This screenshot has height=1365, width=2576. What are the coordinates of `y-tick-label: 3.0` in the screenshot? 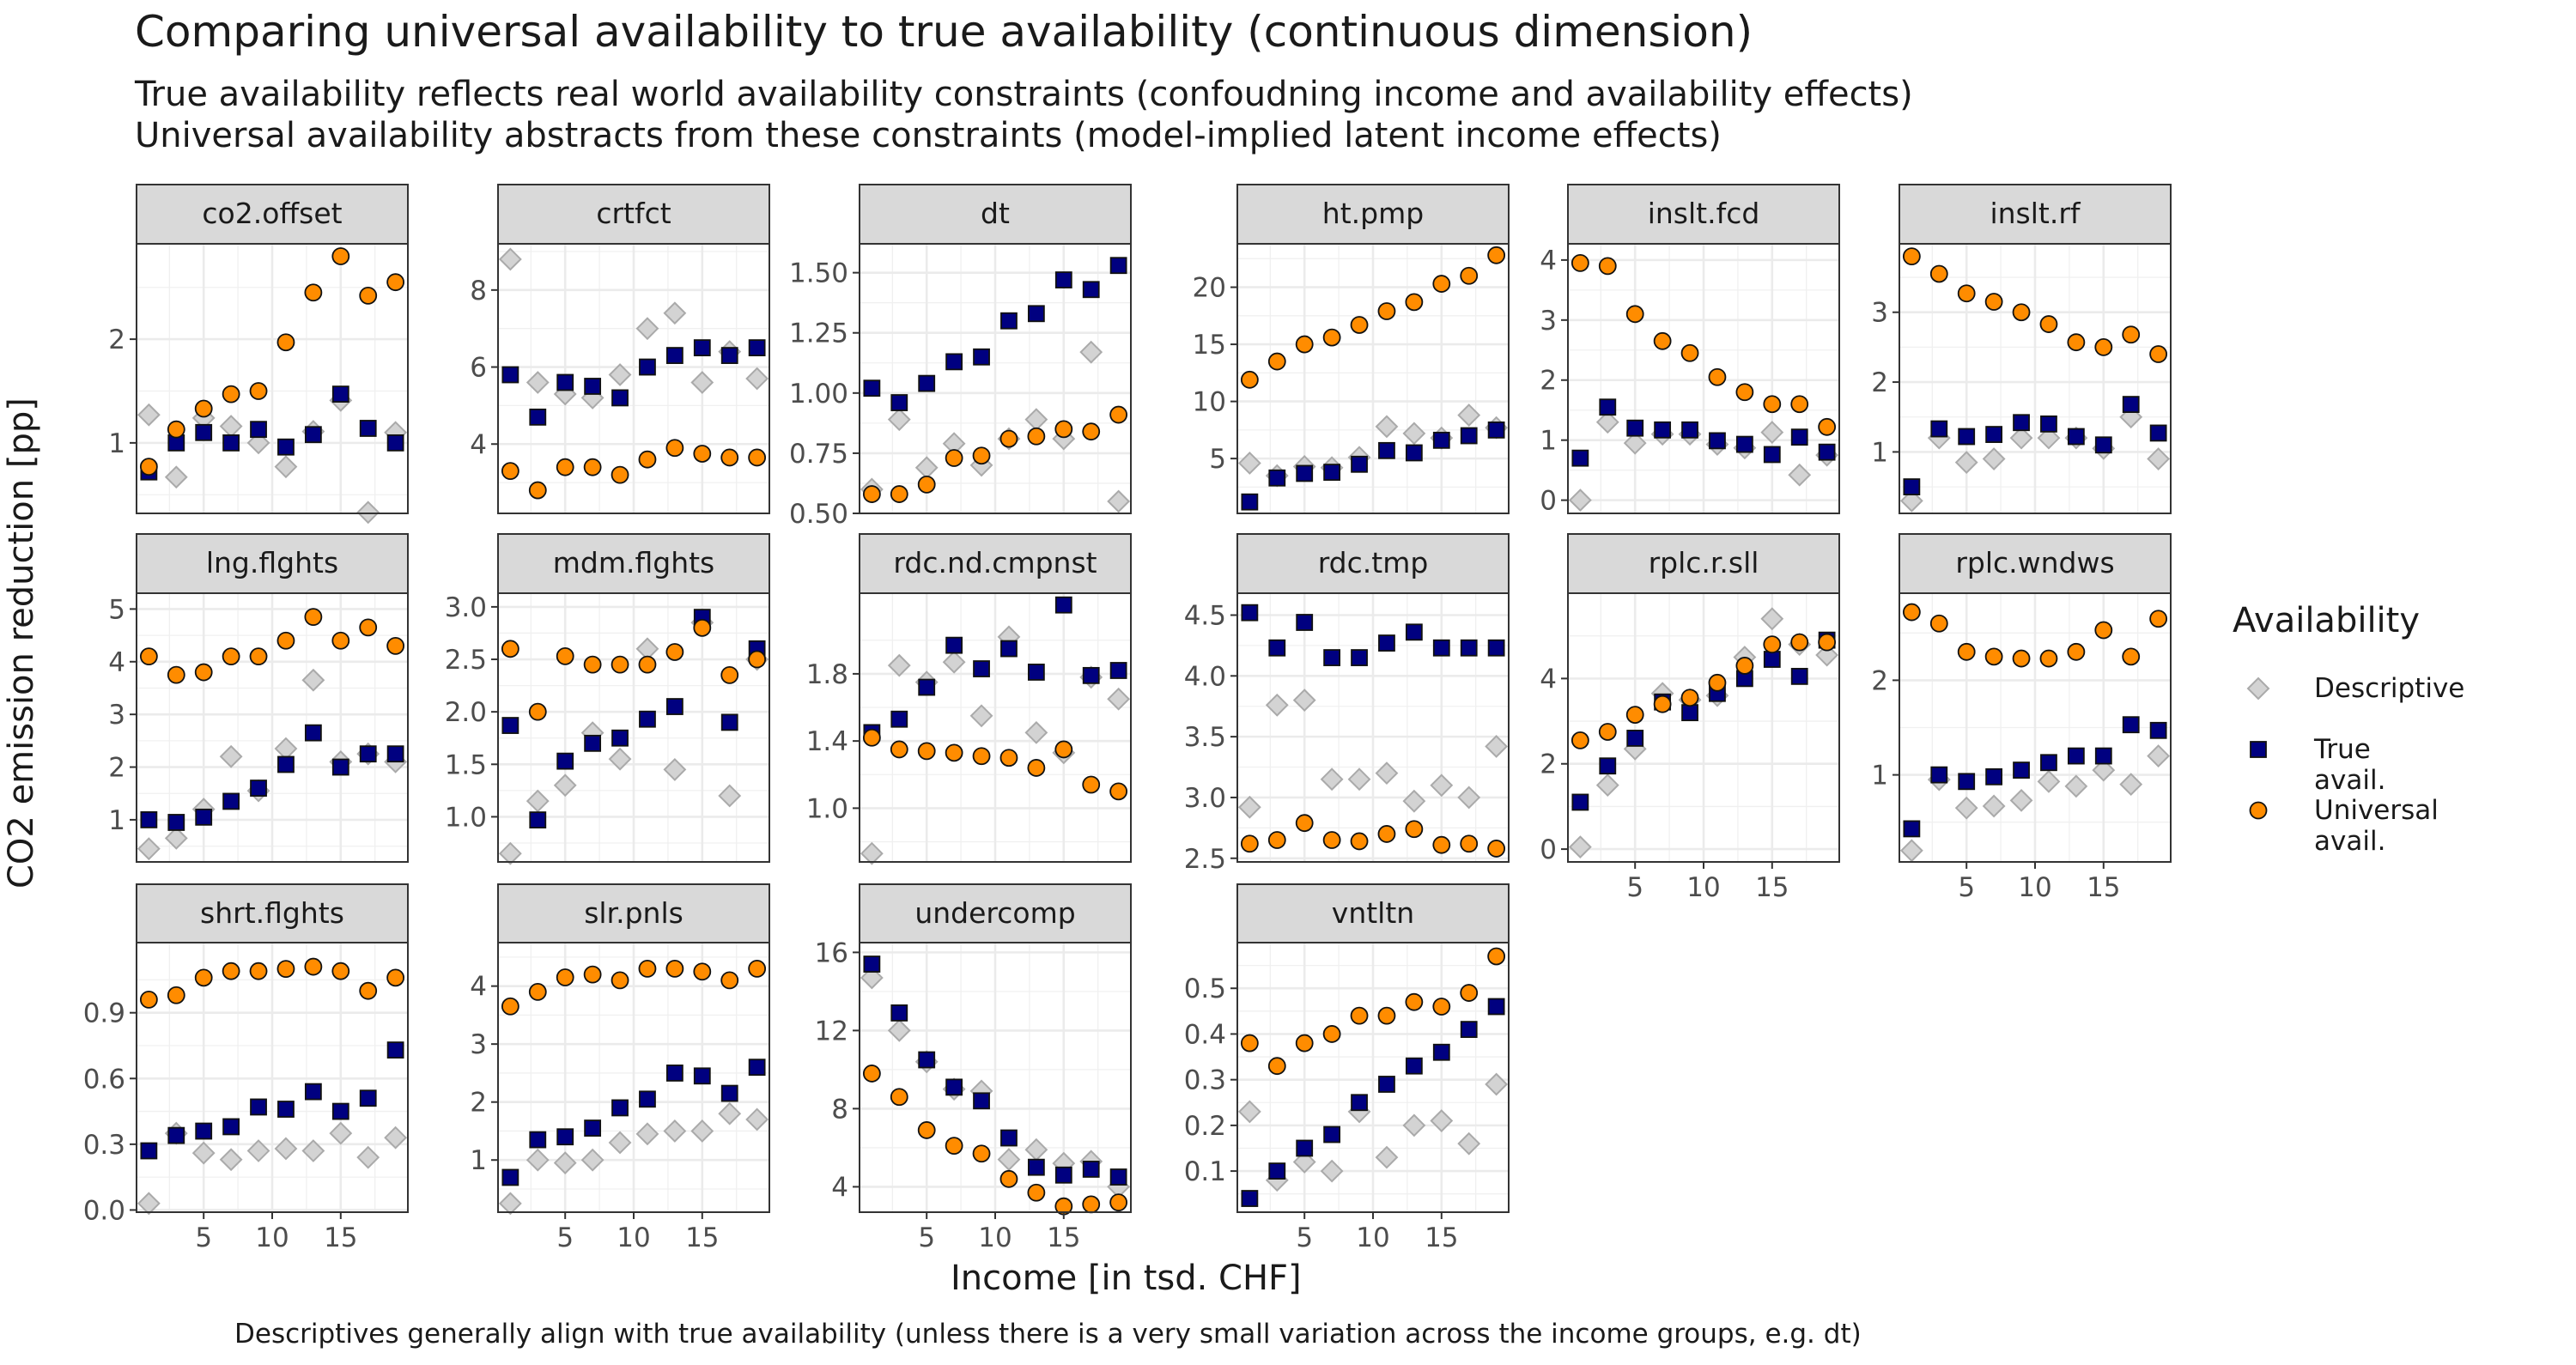 It's located at (1205, 799).